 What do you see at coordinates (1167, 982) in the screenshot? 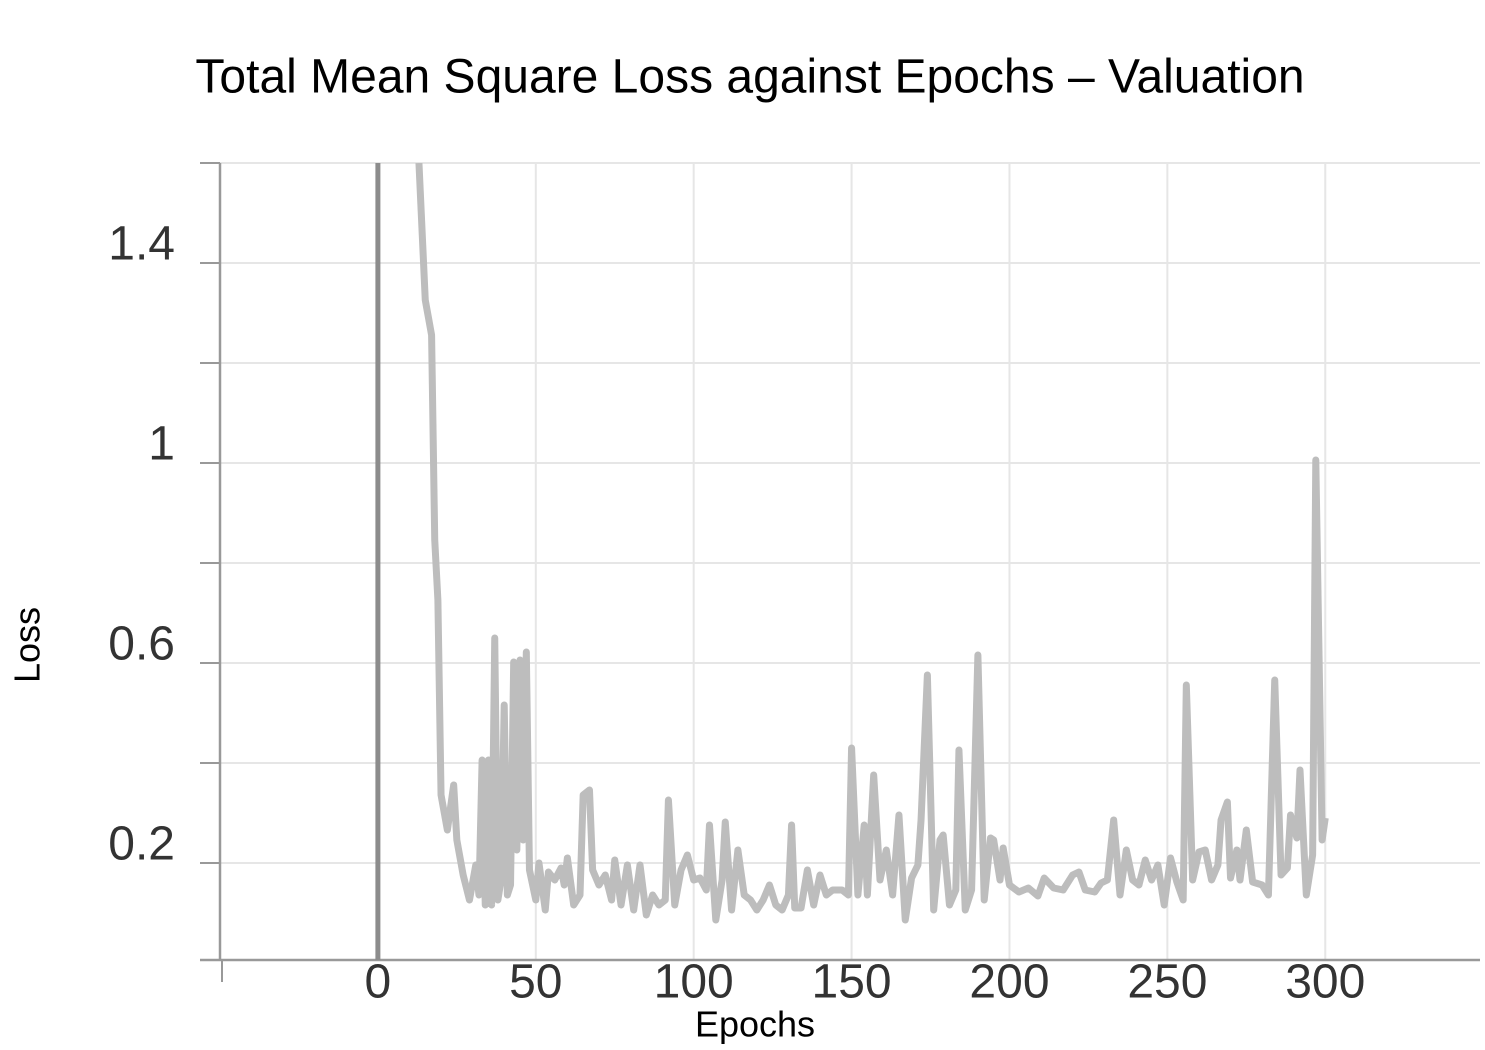
I see `x-tick-label: 250` at bounding box center [1167, 982].